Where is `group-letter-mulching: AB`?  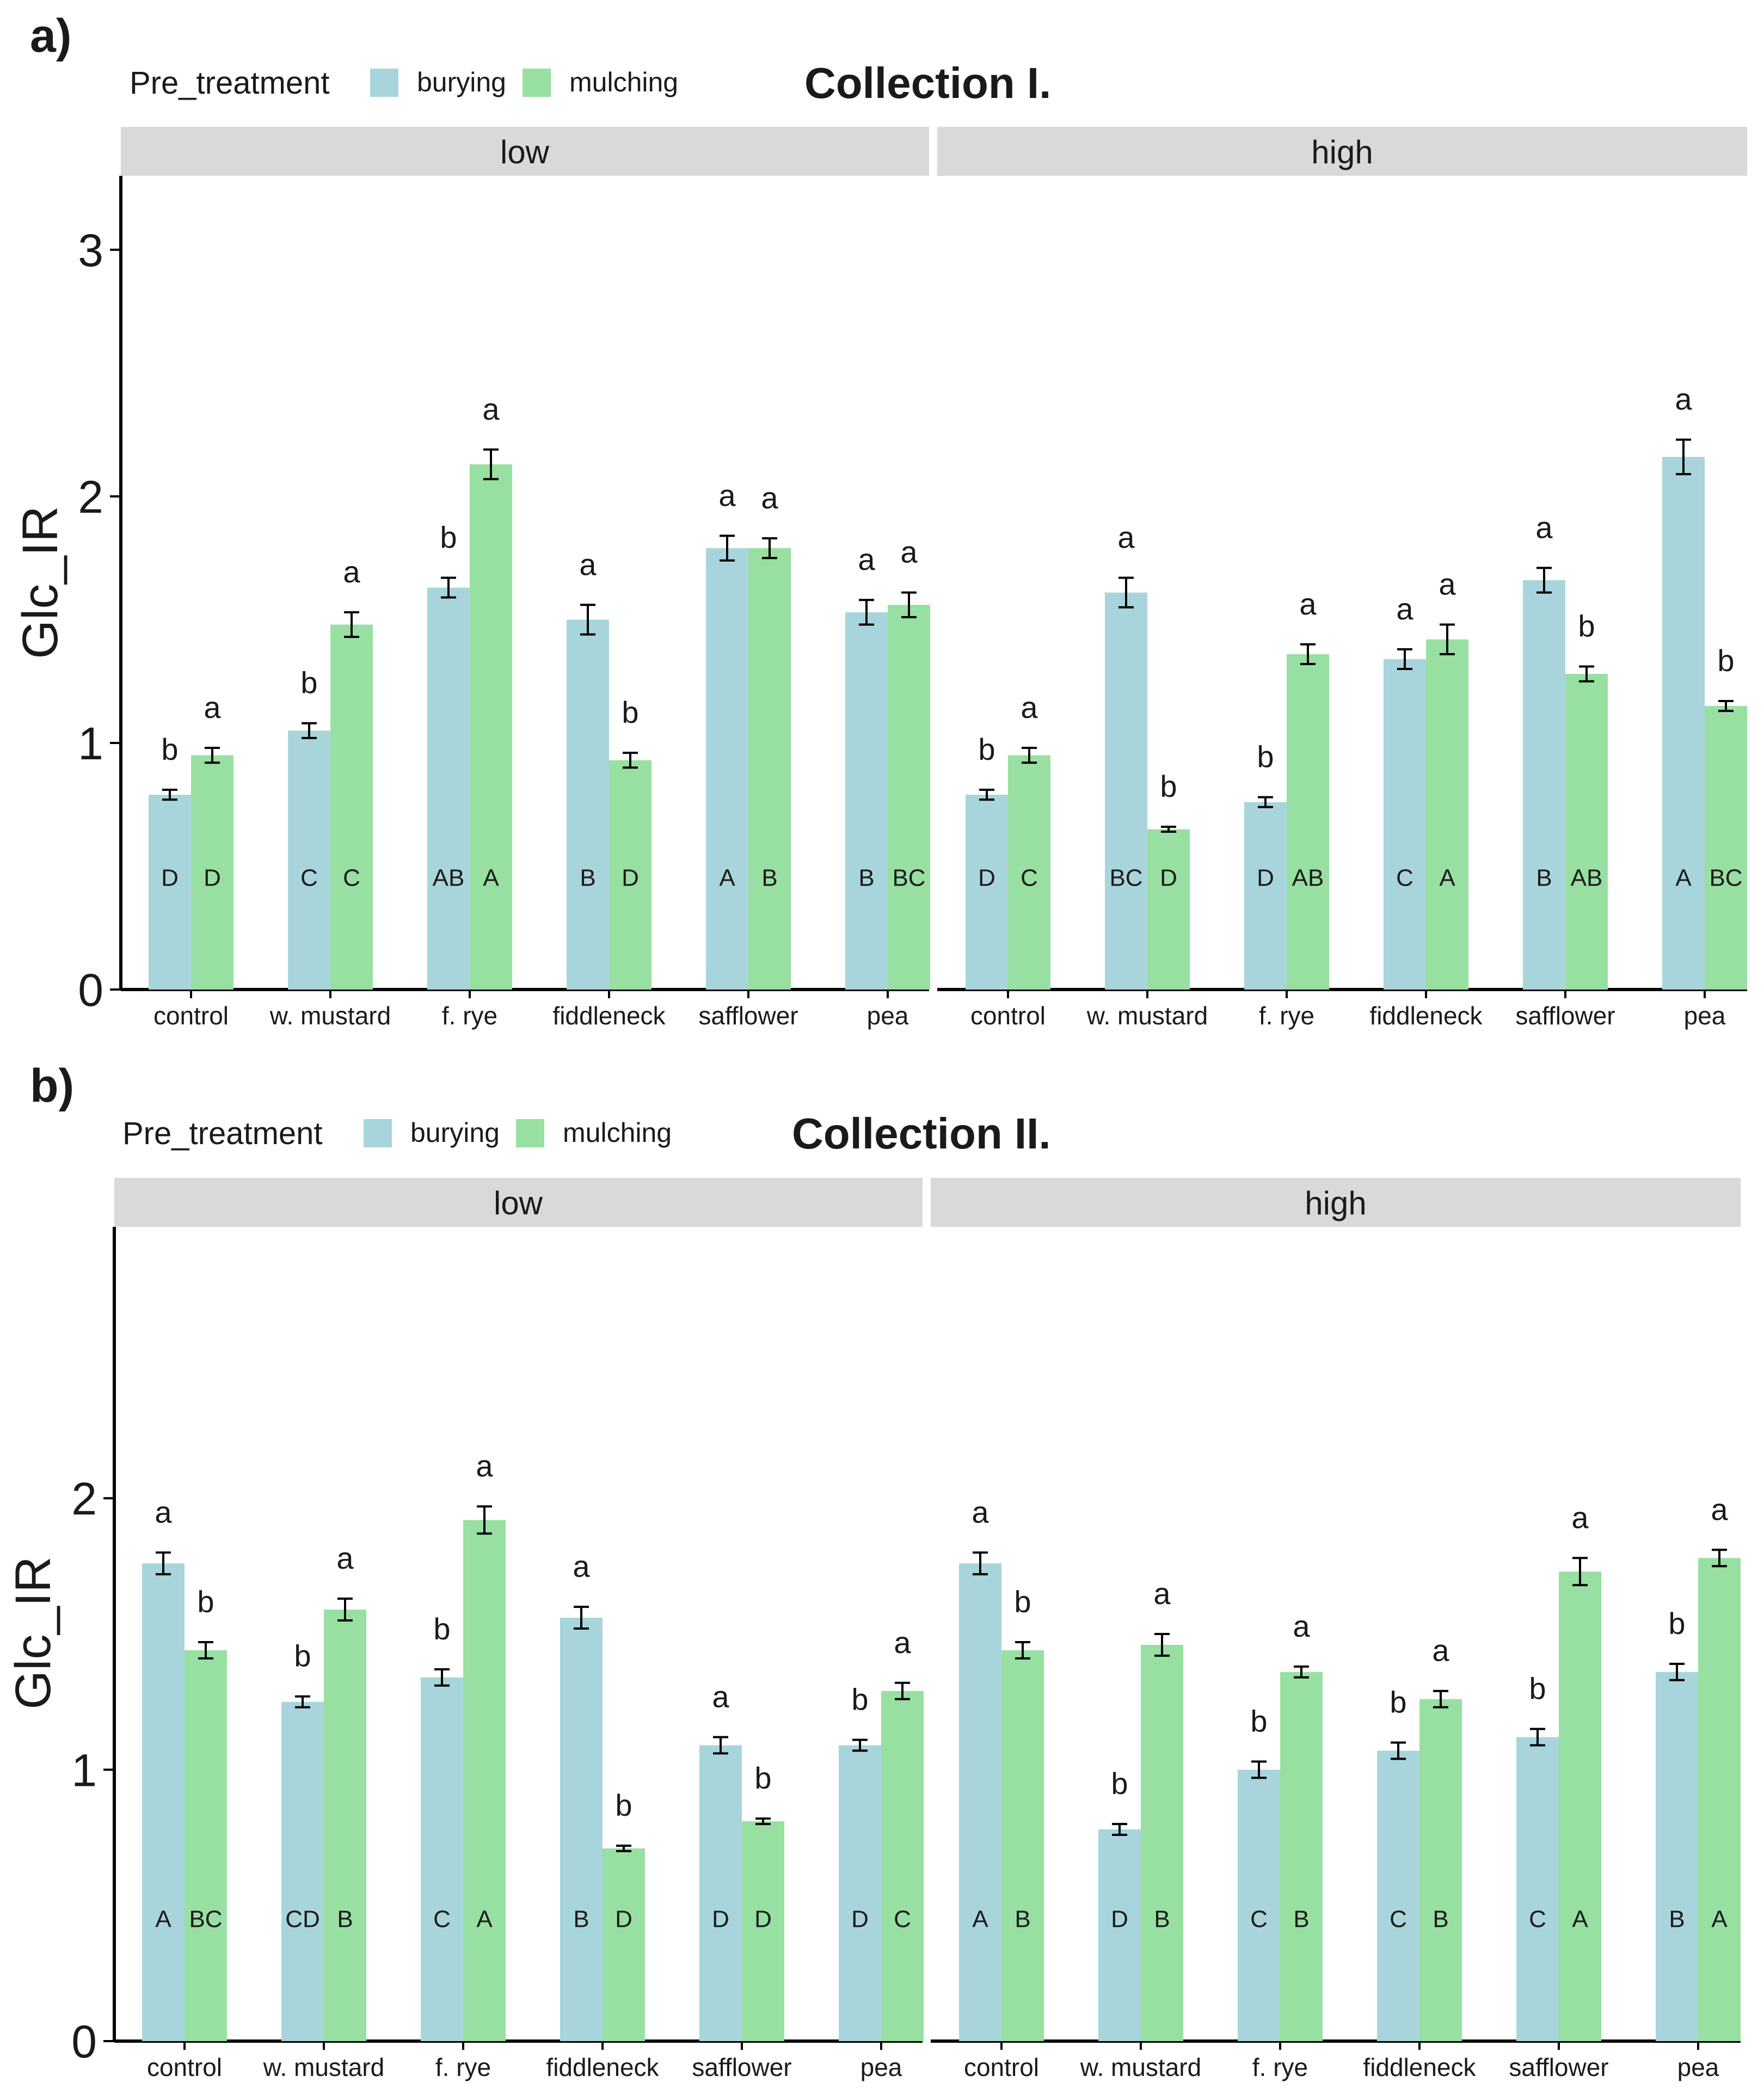 group-letter-mulching: AB is located at coordinates (1308, 879).